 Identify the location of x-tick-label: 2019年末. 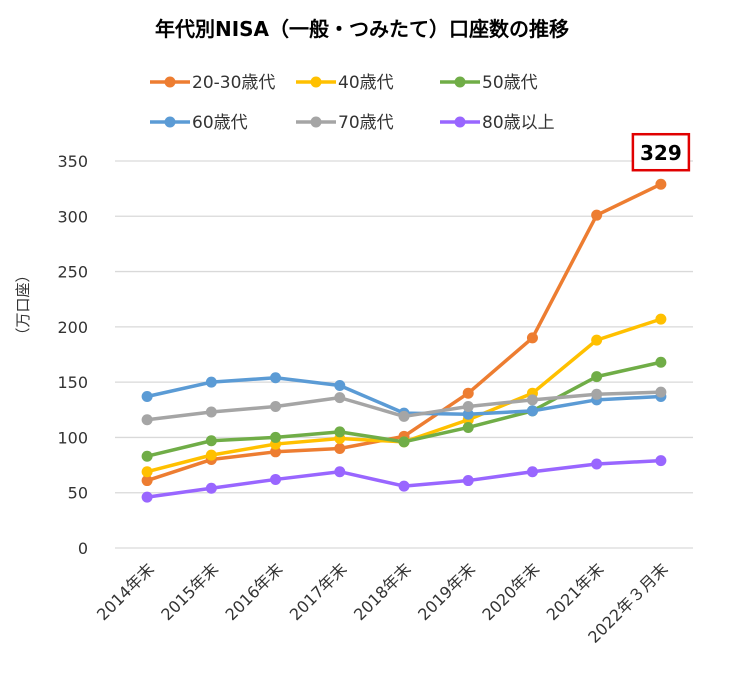
(446, 591).